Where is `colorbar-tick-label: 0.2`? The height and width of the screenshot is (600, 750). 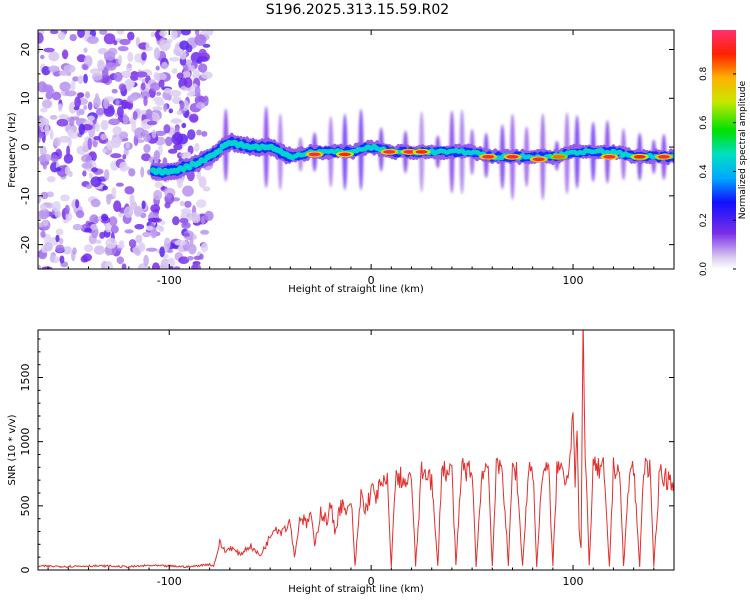 colorbar-tick-label: 0.2 is located at coordinates (704, 220).